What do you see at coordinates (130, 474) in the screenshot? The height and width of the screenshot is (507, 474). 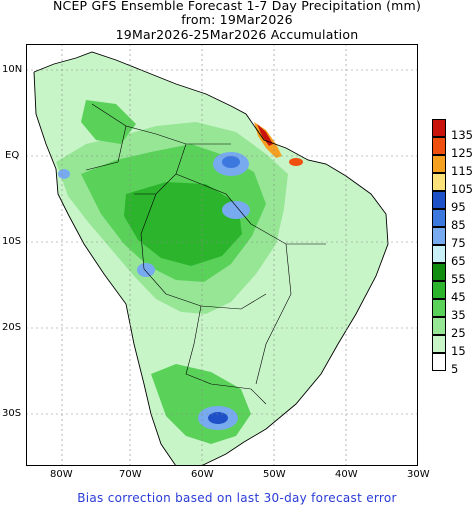 I see `lon-label-70w: 70W` at bounding box center [130, 474].